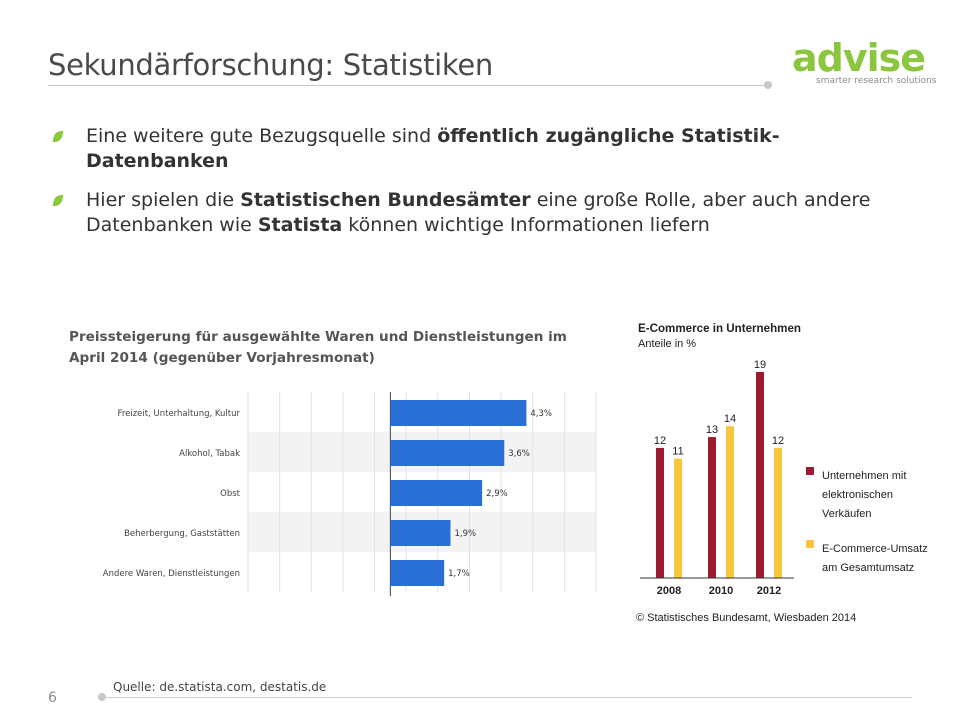  Describe the element at coordinates (768, 85) in the screenshot. I see `title-divider-dot` at that location.